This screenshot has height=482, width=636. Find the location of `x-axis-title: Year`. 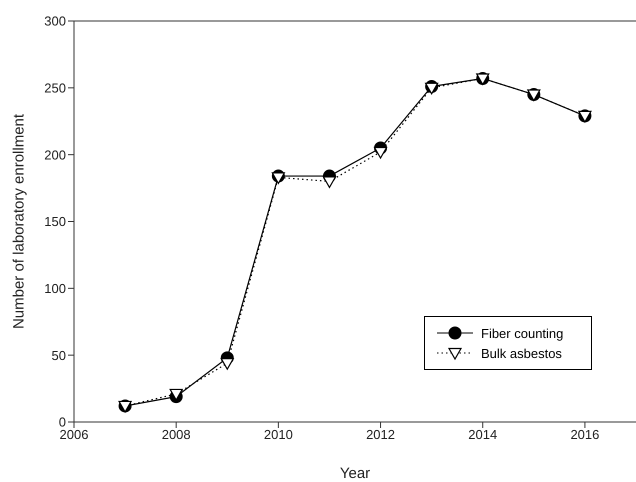

x-axis-title: Year is located at coordinates (355, 473).